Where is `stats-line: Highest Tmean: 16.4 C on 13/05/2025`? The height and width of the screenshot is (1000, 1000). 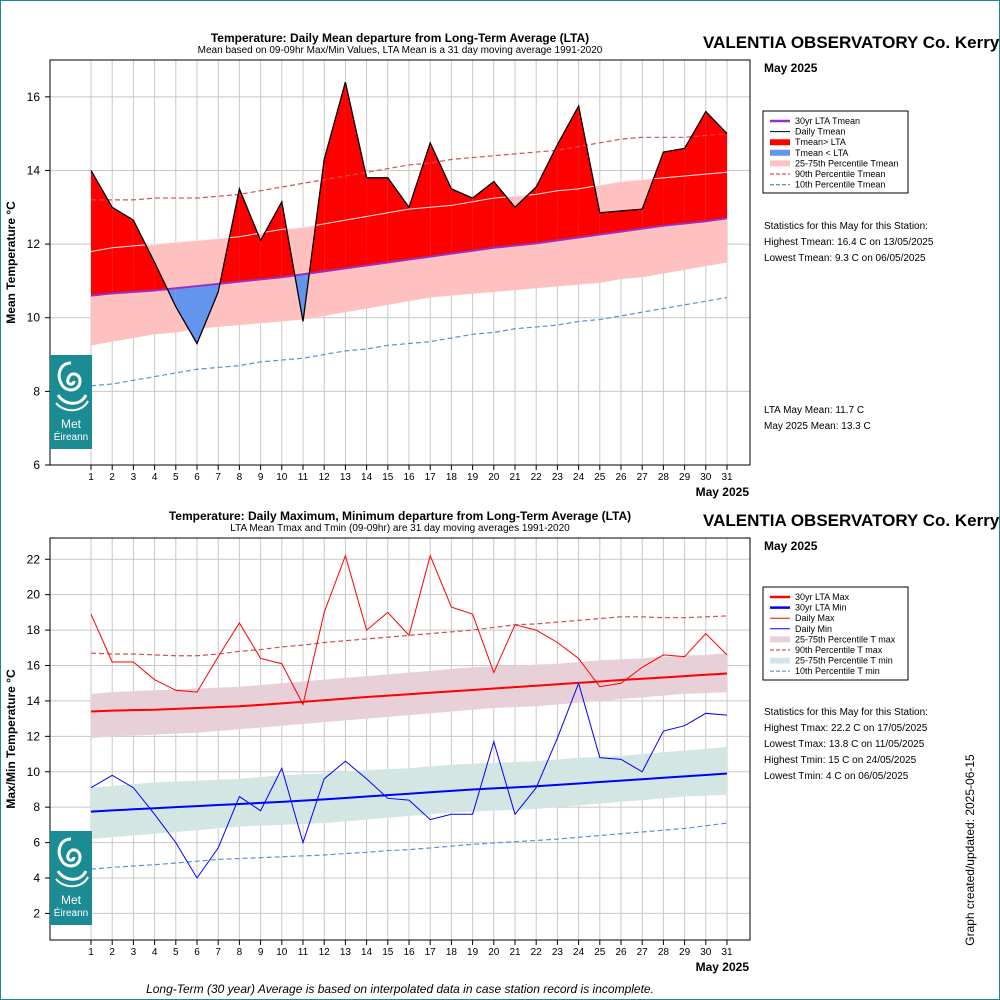 stats-line: Highest Tmean: 16.4 C on 13/05/2025 is located at coordinates (849, 242).